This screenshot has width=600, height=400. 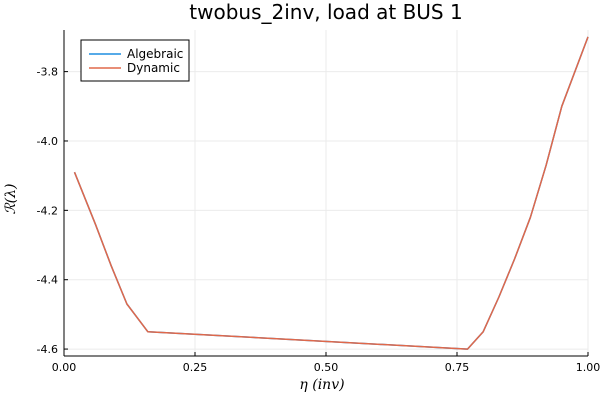 What do you see at coordinates (588, 367) in the screenshot?
I see `x-tick-label: 1.00` at bounding box center [588, 367].